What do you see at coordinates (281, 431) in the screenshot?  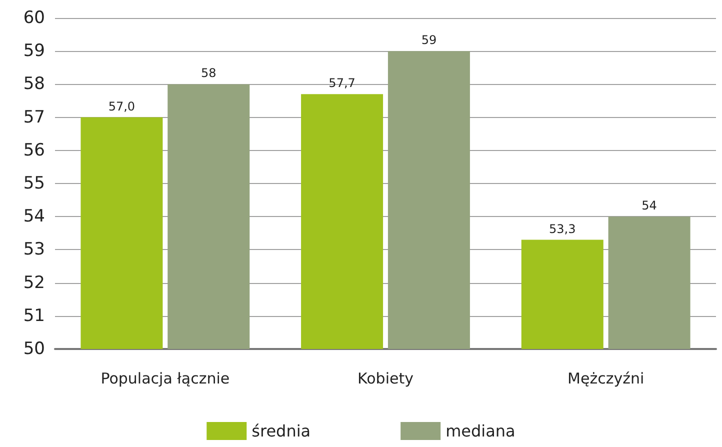 I see `legend-label: średnia` at bounding box center [281, 431].